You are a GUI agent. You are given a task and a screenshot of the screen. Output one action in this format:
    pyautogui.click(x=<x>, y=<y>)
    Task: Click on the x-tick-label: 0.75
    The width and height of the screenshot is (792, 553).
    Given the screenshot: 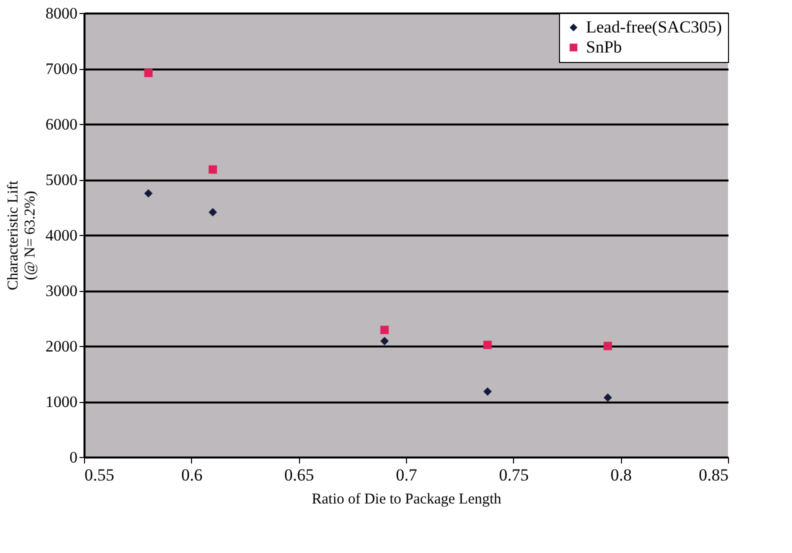 What is the action you would take?
    pyautogui.click(x=513, y=475)
    